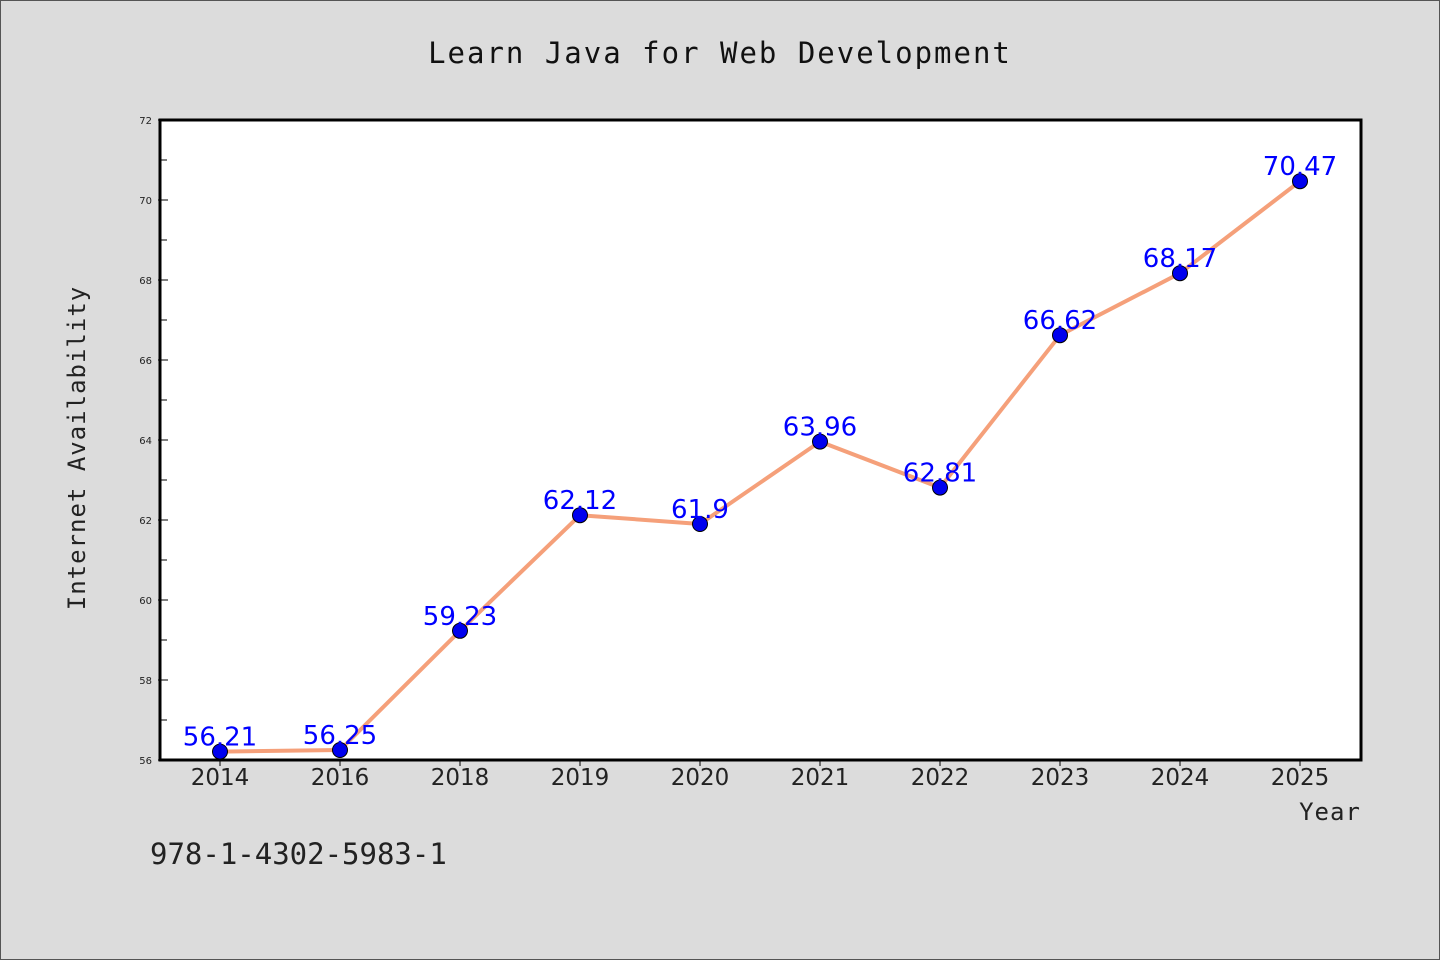 The width and height of the screenshot is (1440, 960). What do you see at coordinates (145, 601) in the screenshot?
I see `y-tick-label: 60` at bounding box center [145, 601].